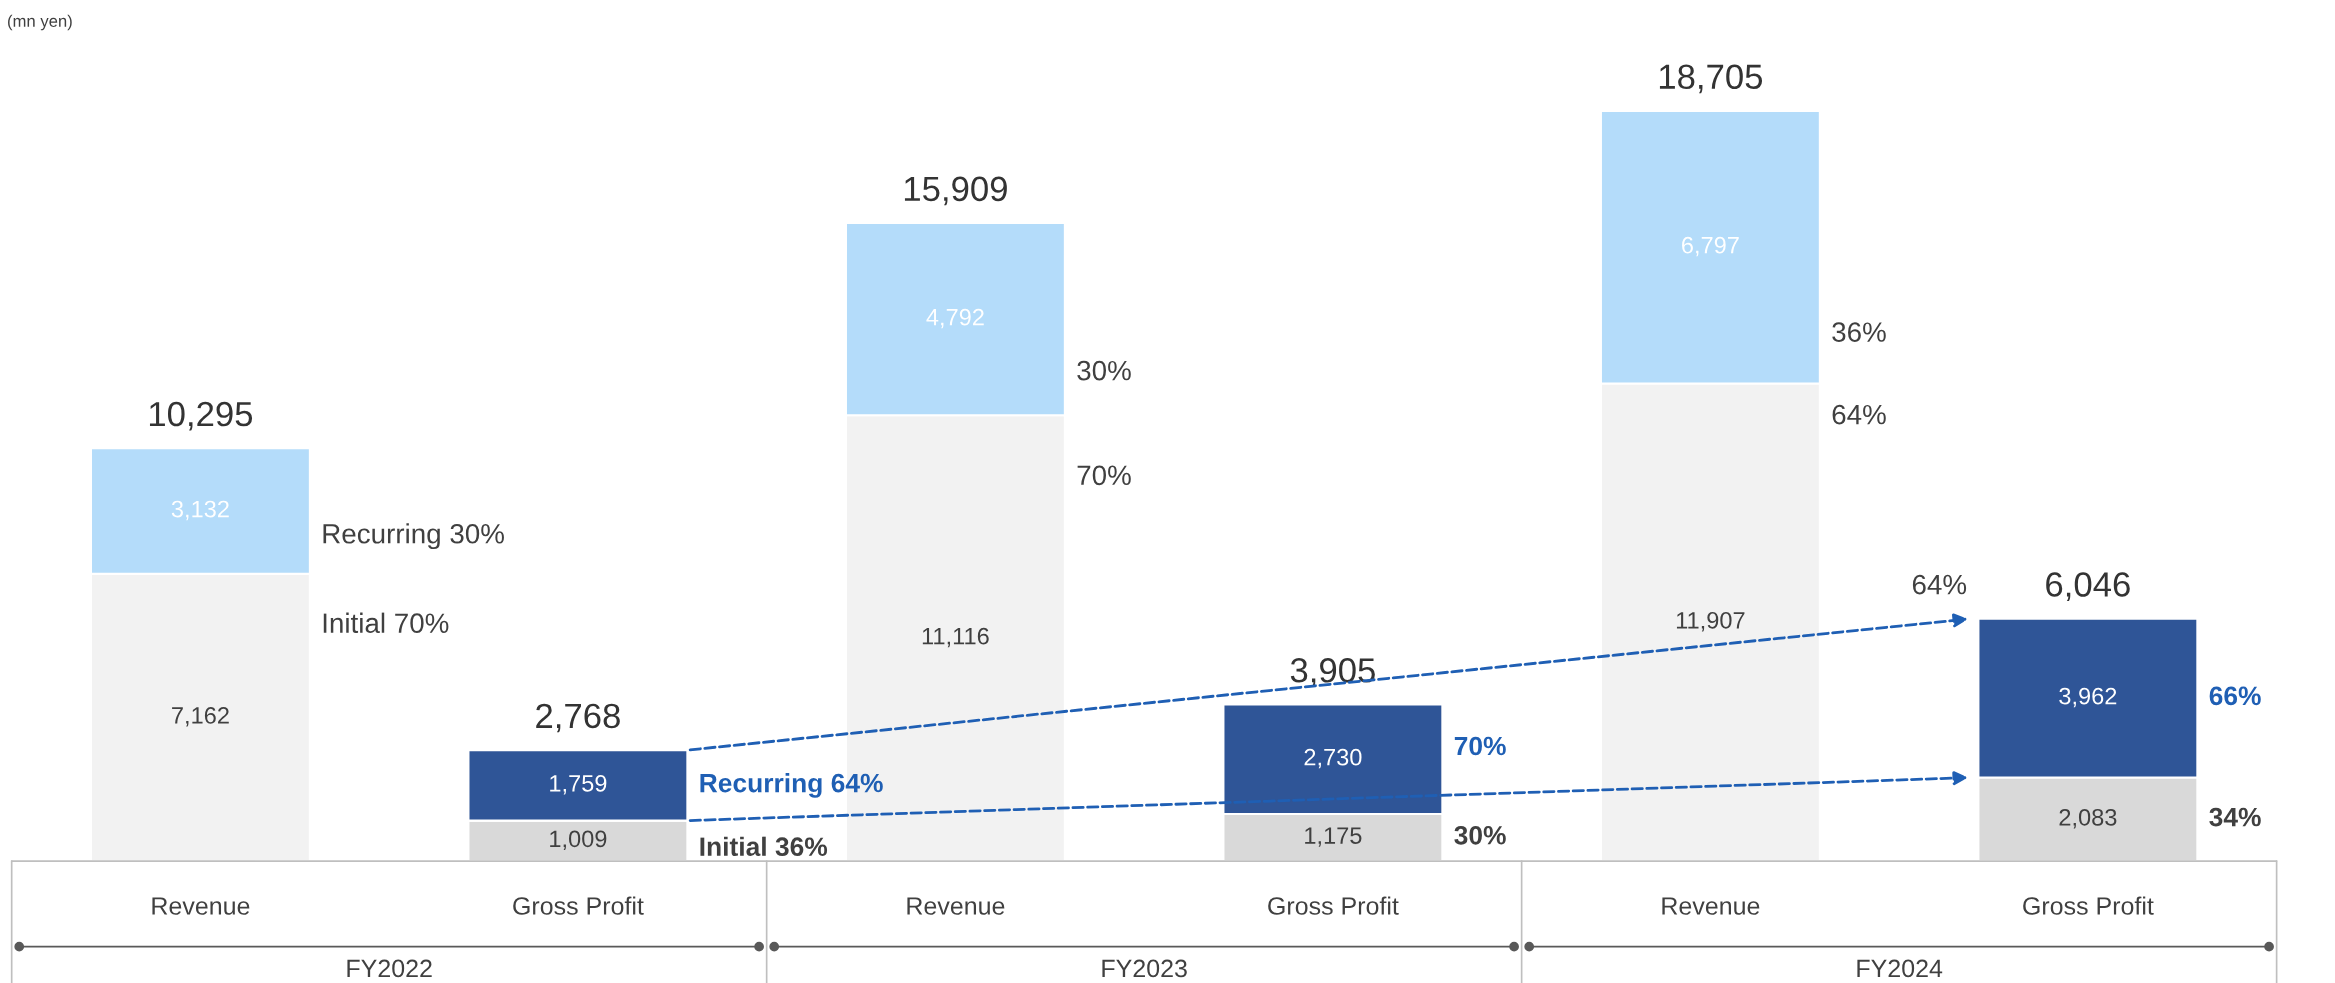  What do you see at coordinates (389, 968) in the screenshot?
I see `text: FY2022` at bounding box center [389, 968].